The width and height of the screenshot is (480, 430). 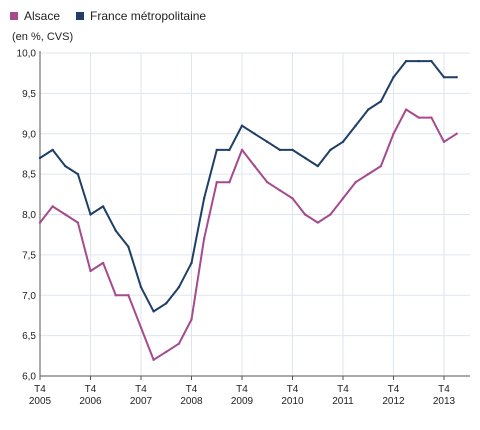 I want to click on legend: Alsace France métropolitaine, so click(x=108, y=16).